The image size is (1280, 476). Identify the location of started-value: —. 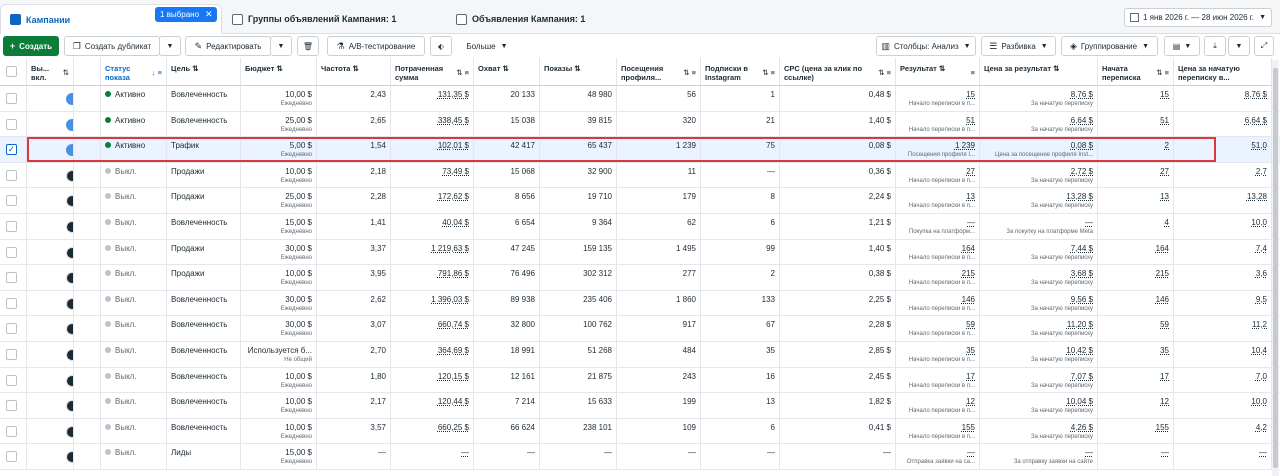
(1165, 453).